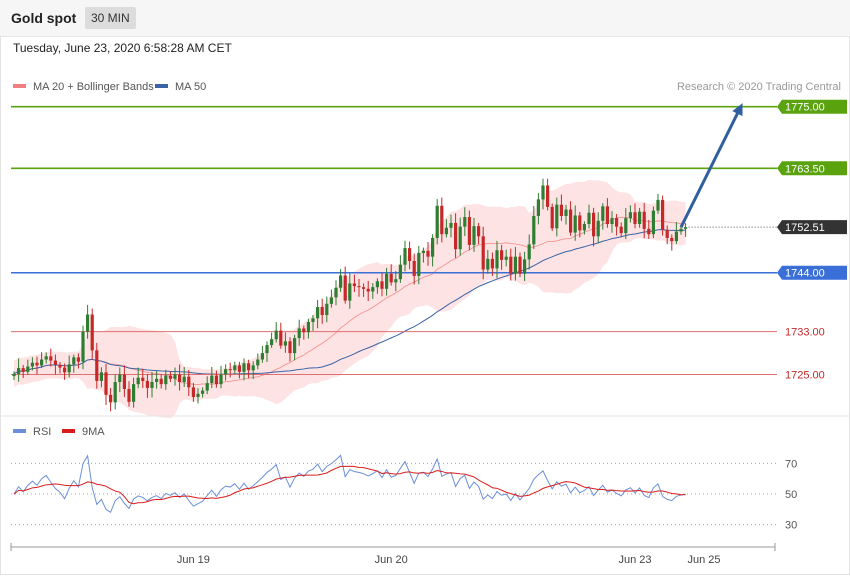  Describe the element at coordinates (161, 86) in the screenshot. I see `legend-swatch` at that location.